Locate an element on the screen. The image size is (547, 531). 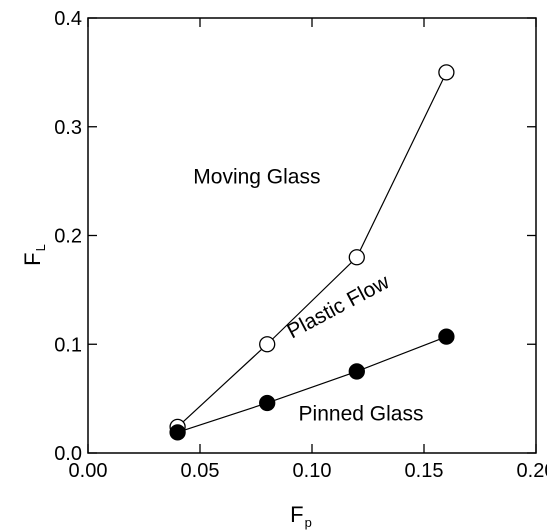
x-tick-label: 0.15 is located at coordinates (424, 471).